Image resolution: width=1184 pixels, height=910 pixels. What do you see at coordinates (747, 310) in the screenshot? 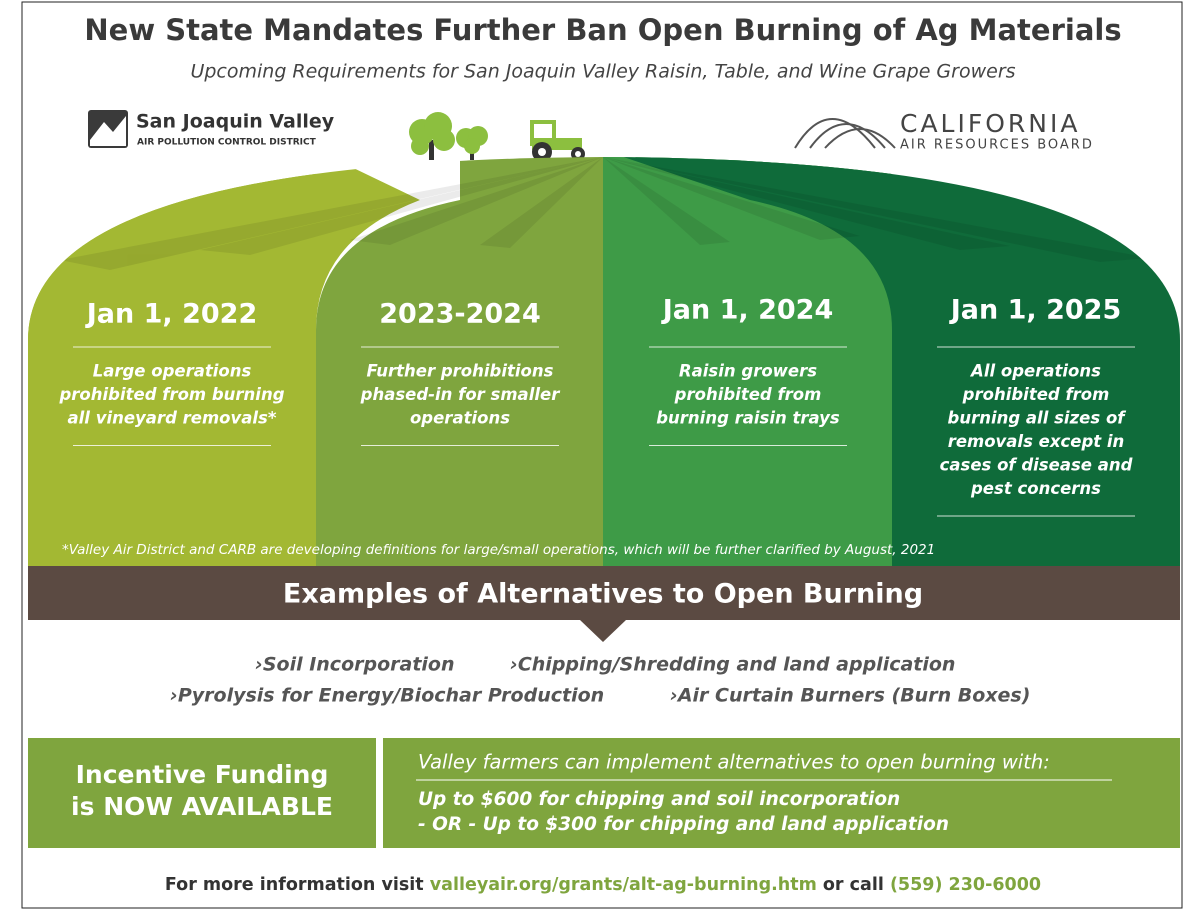
I see `column-date: Jan 1, 2024` at bounding box center [747, 310].